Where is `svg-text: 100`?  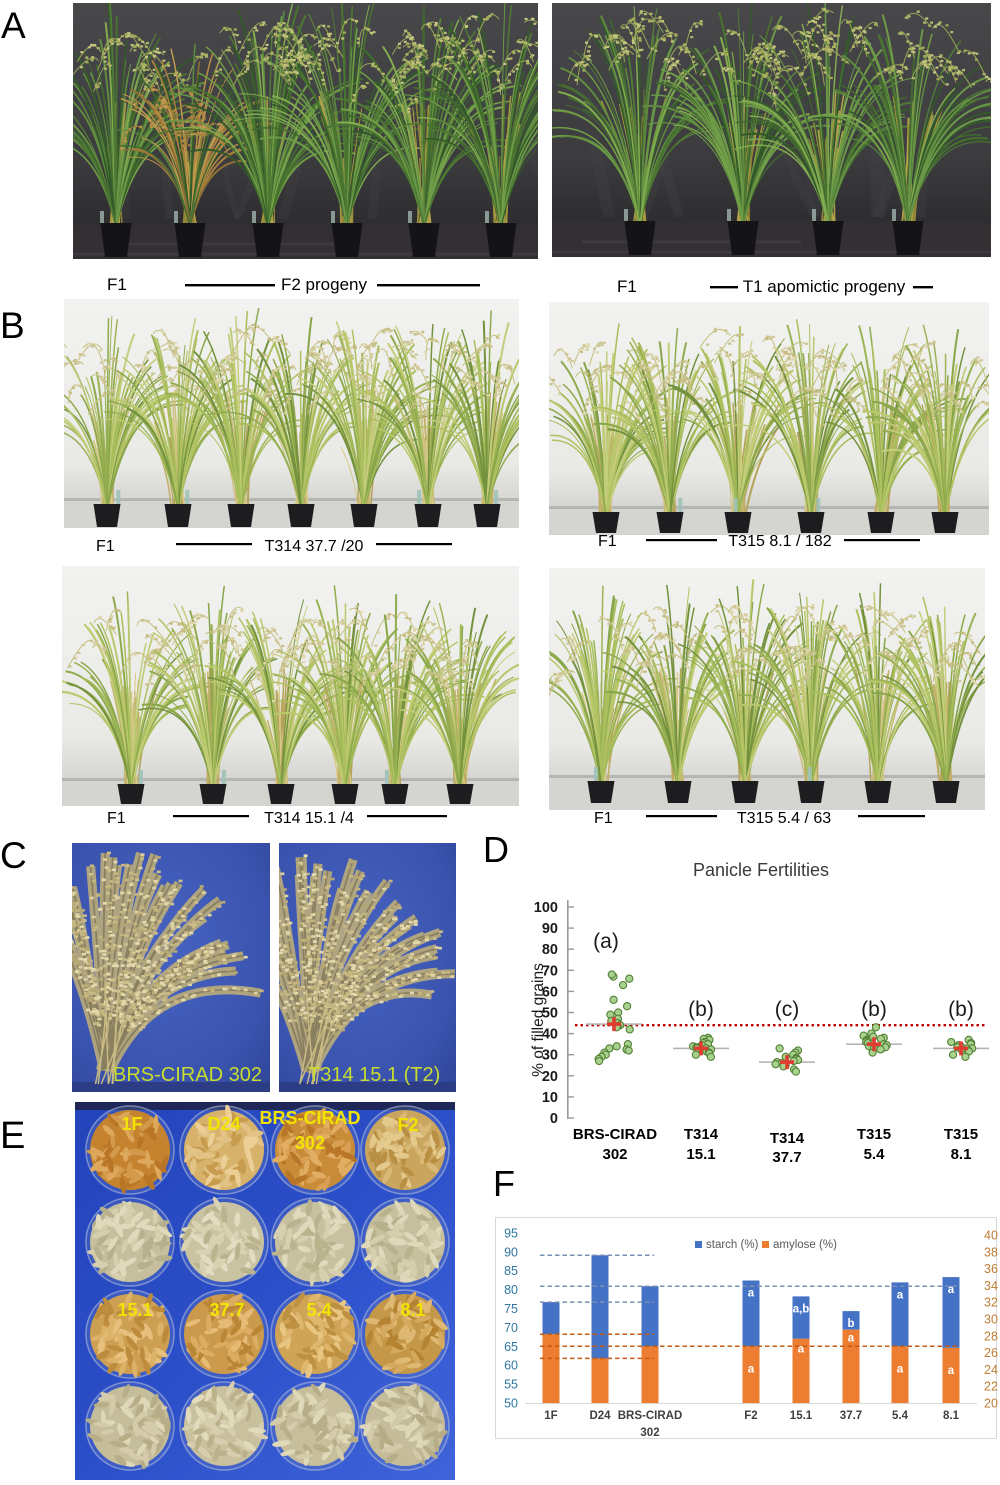
svg-text: 100 is located at coordinates (546, 908).